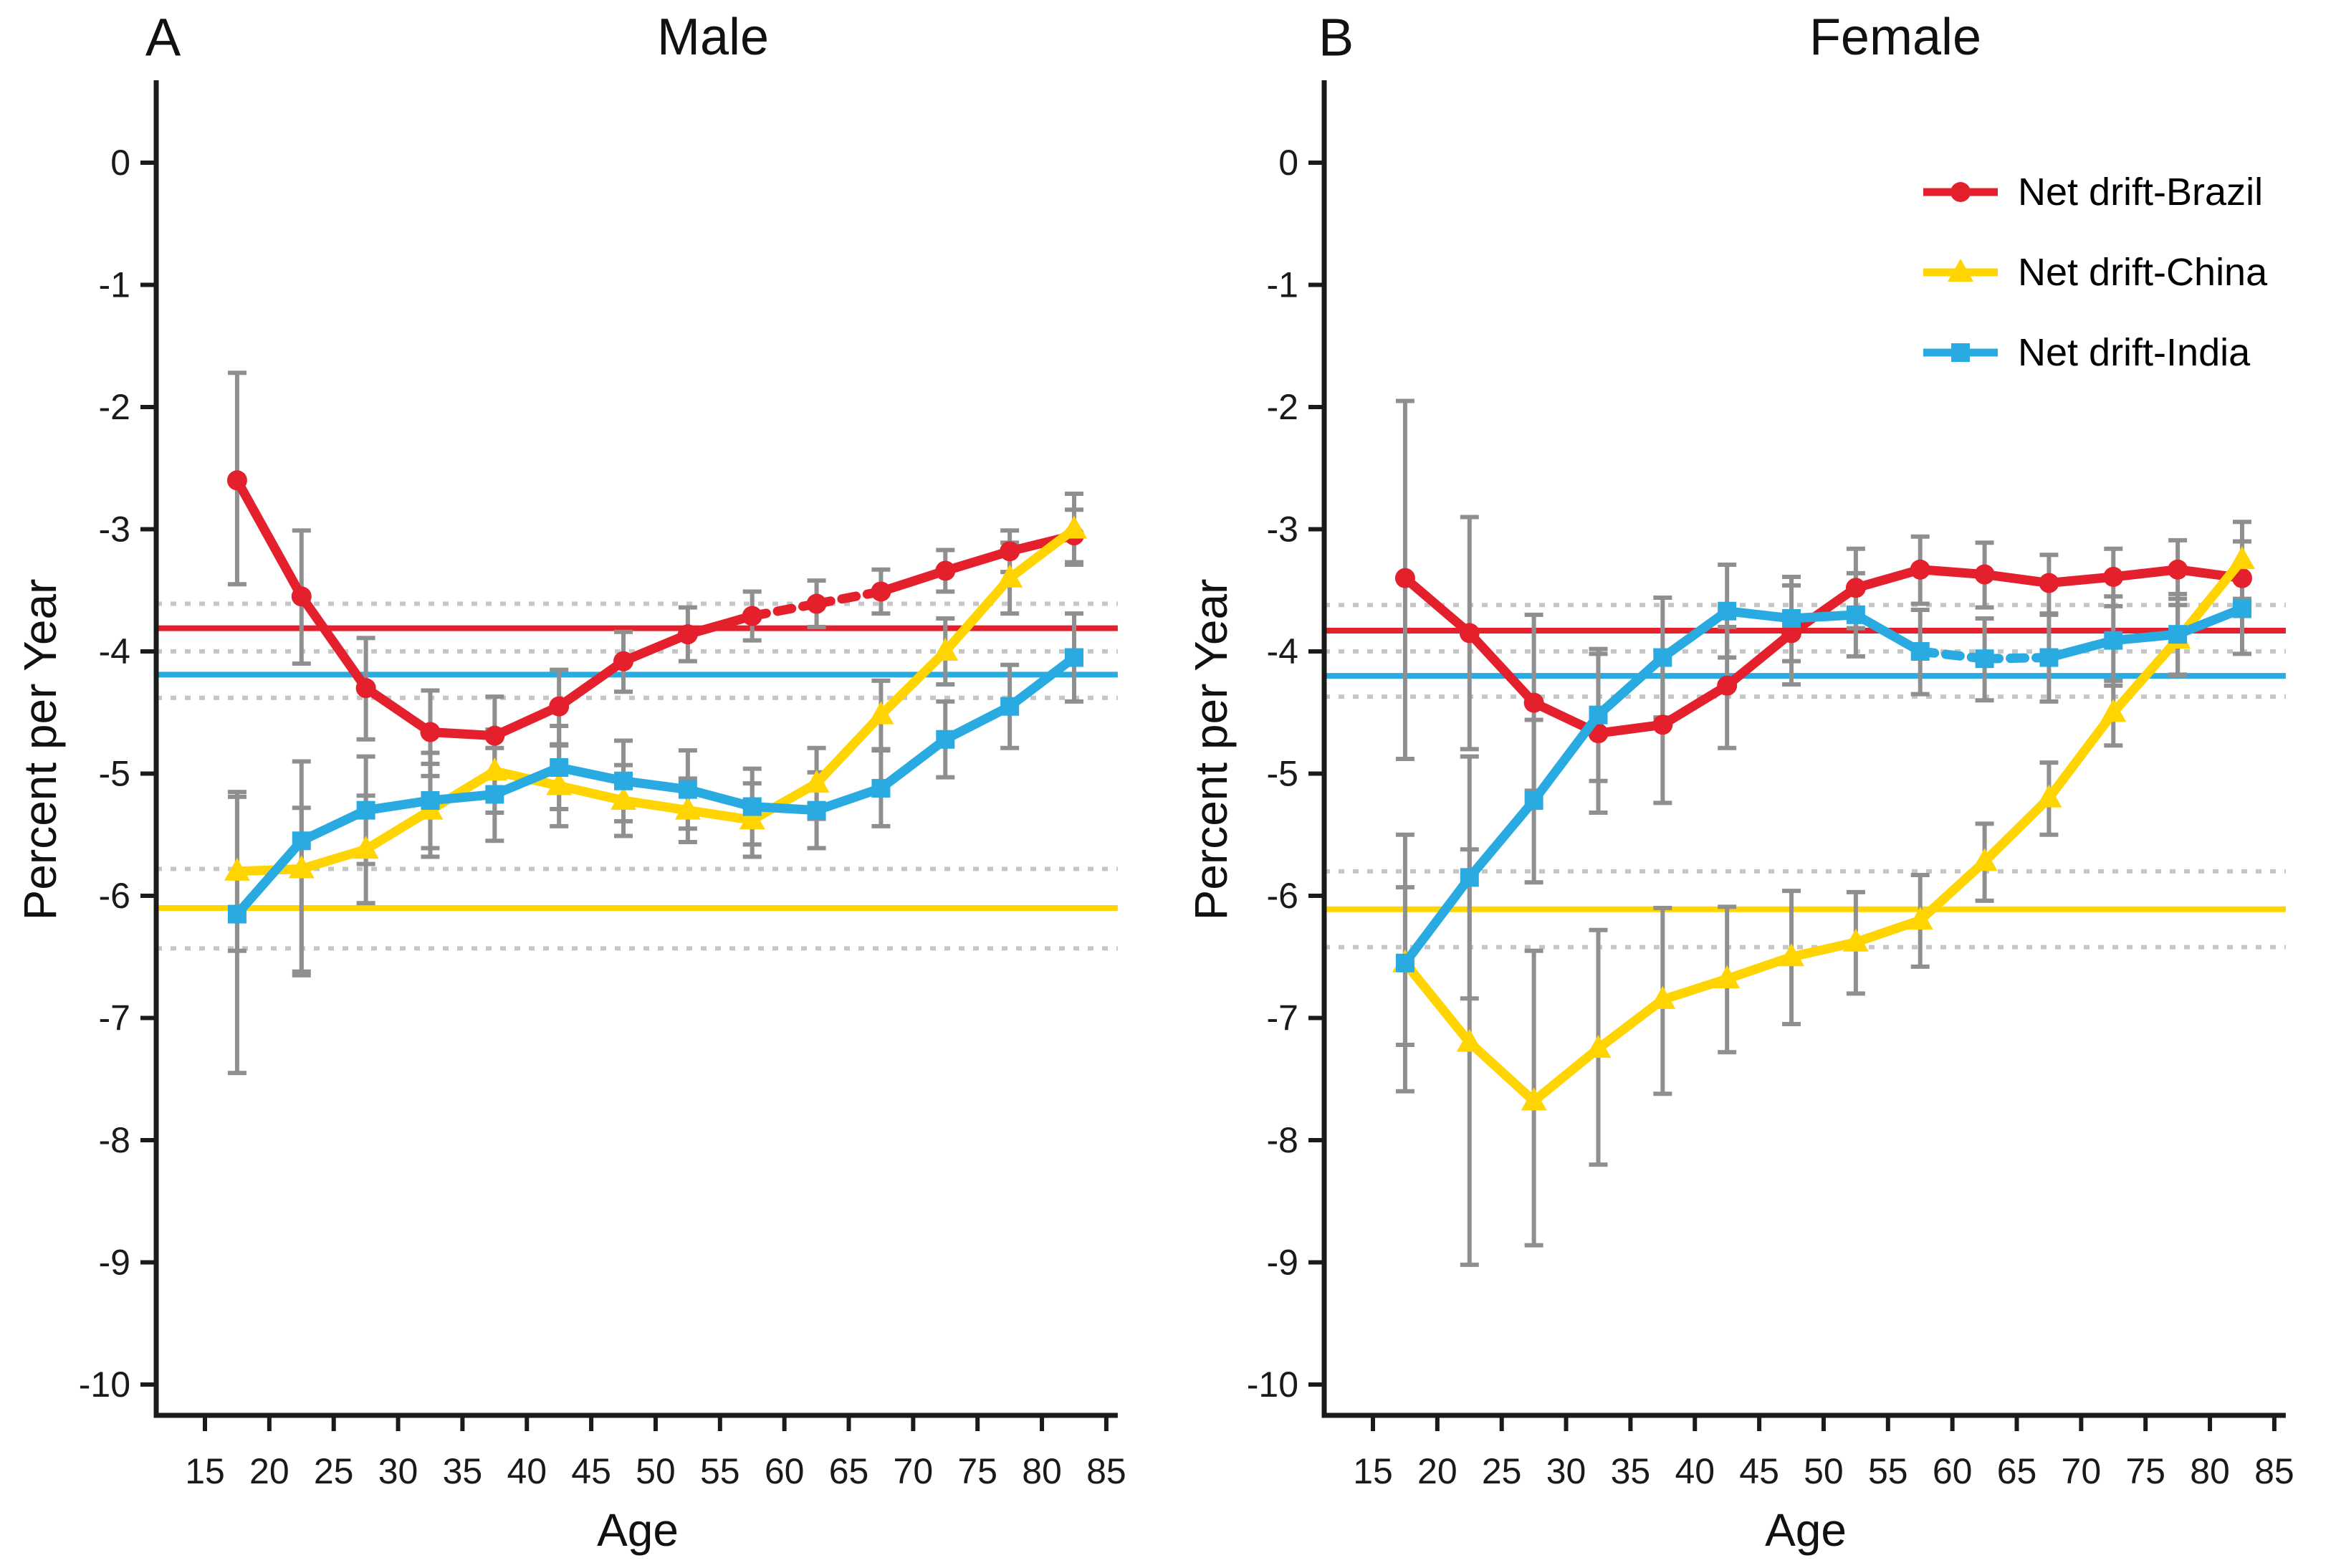 The height and width of the screenshot is (1568, 2336). Describe the element at coordinates (114, 651) in the screenshot. I see `y-tick-label: -4` at that location.